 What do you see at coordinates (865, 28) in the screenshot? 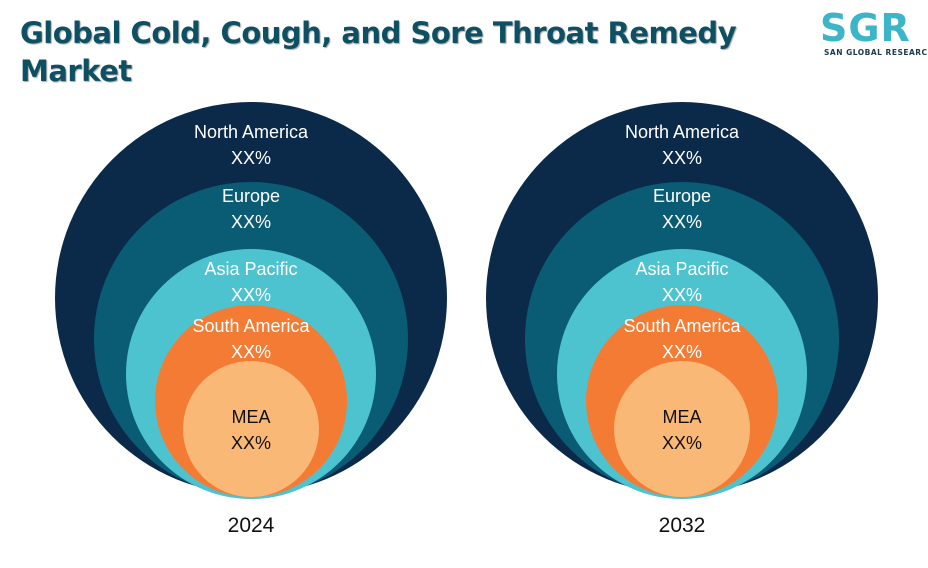
I see `logo-wordmark: SGR` at bounding box center [865, 28].